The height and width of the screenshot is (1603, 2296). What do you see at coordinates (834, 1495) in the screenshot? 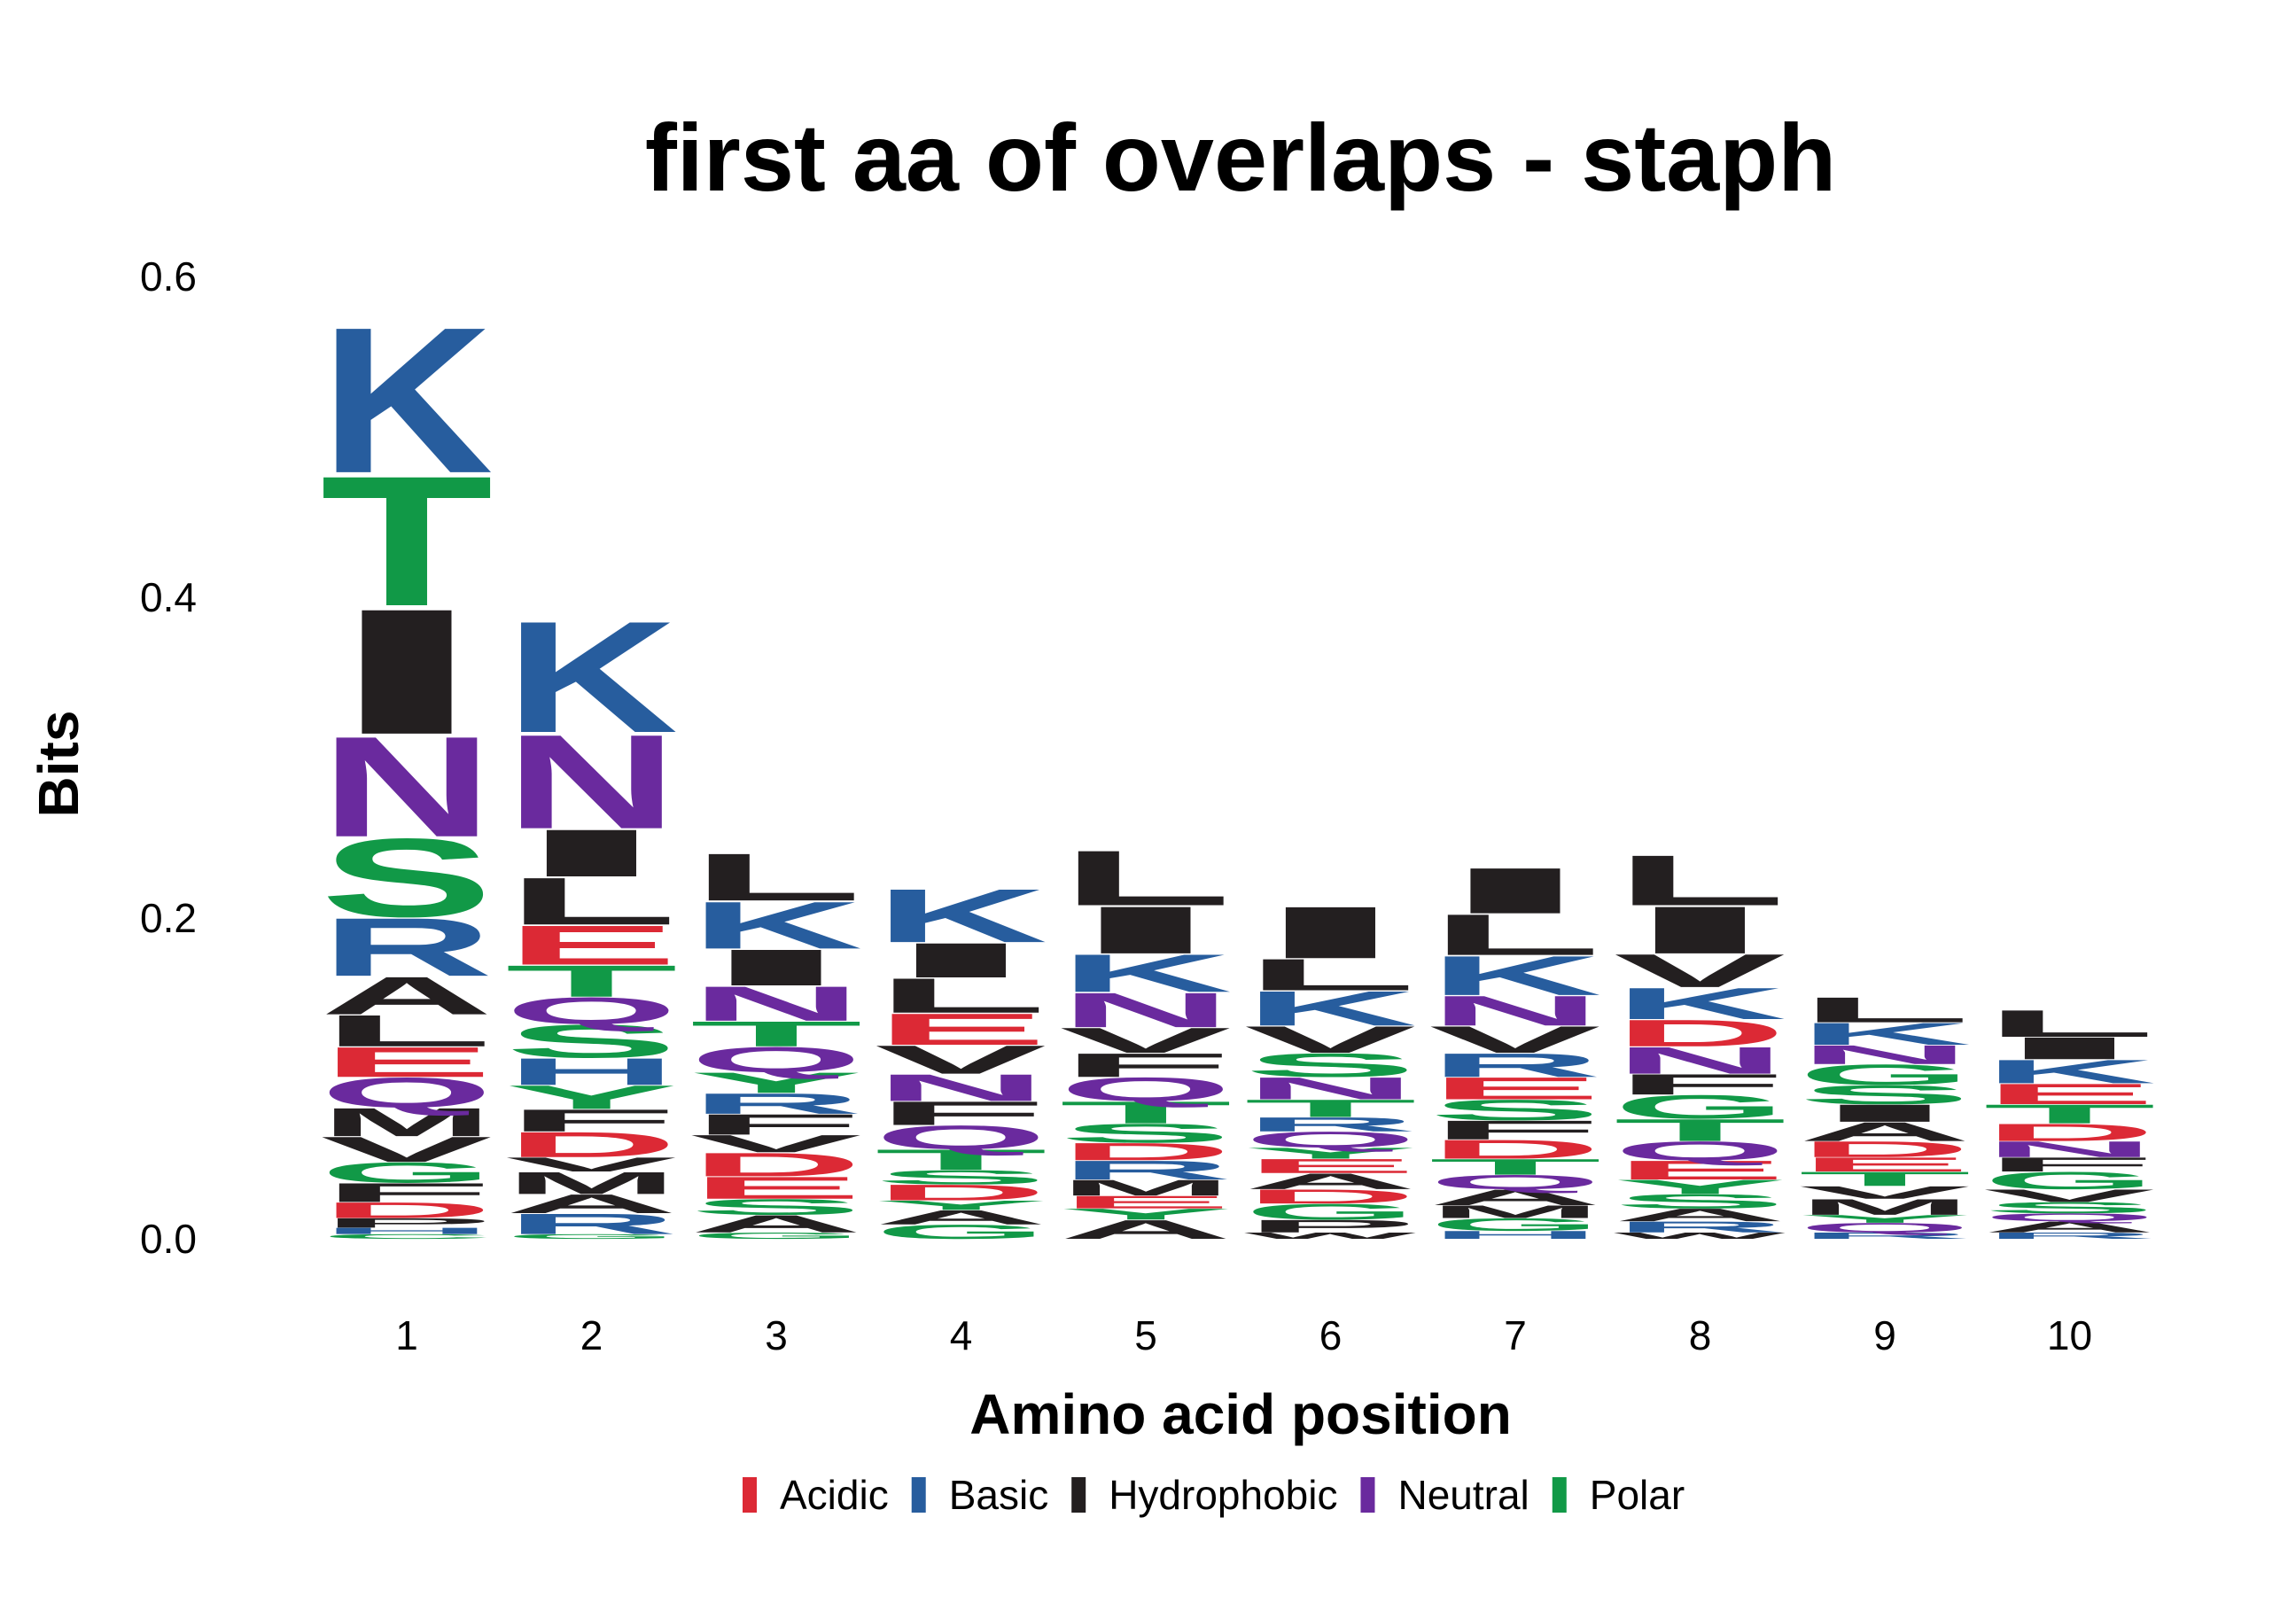
I see `legend-label: Acidic` at bounding box center [834, 1495].